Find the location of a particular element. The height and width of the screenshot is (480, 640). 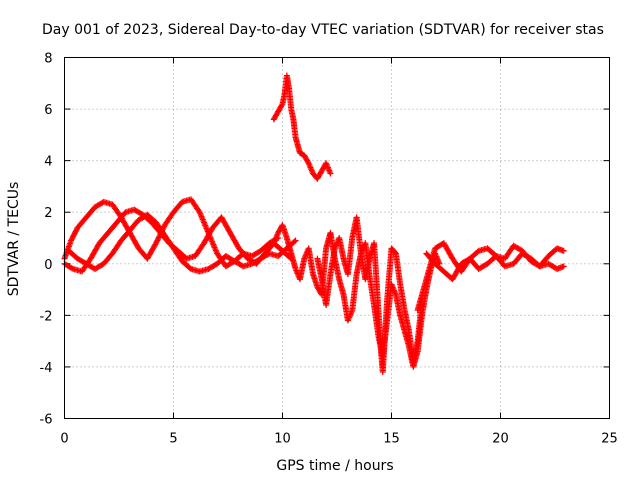

x-tick-labels: 0 5 10 15 20 25 is located at coordinates (338, 439).